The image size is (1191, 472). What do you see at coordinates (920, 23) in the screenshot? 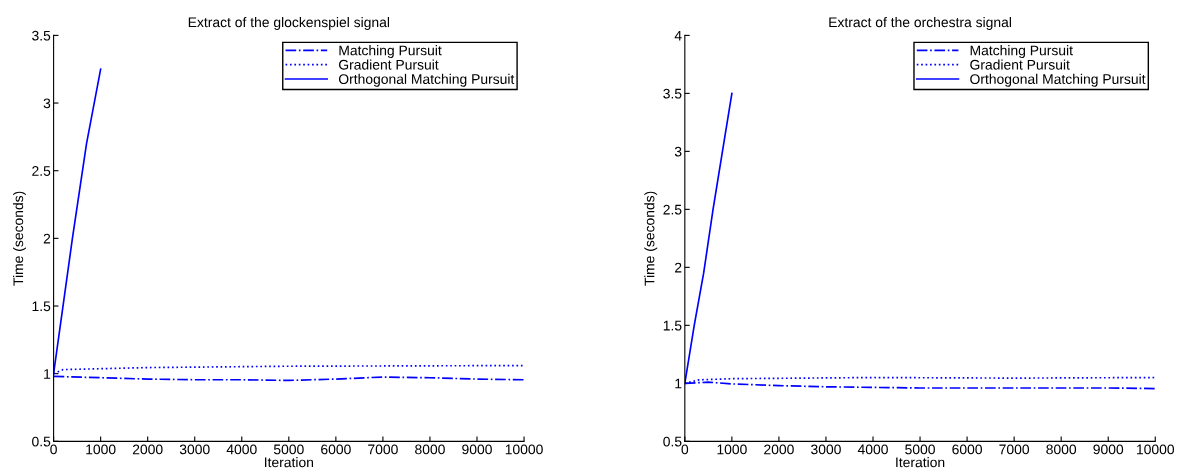
I see `chart-title: Extract of the orchestra signal` at bounding box center [920, 23].